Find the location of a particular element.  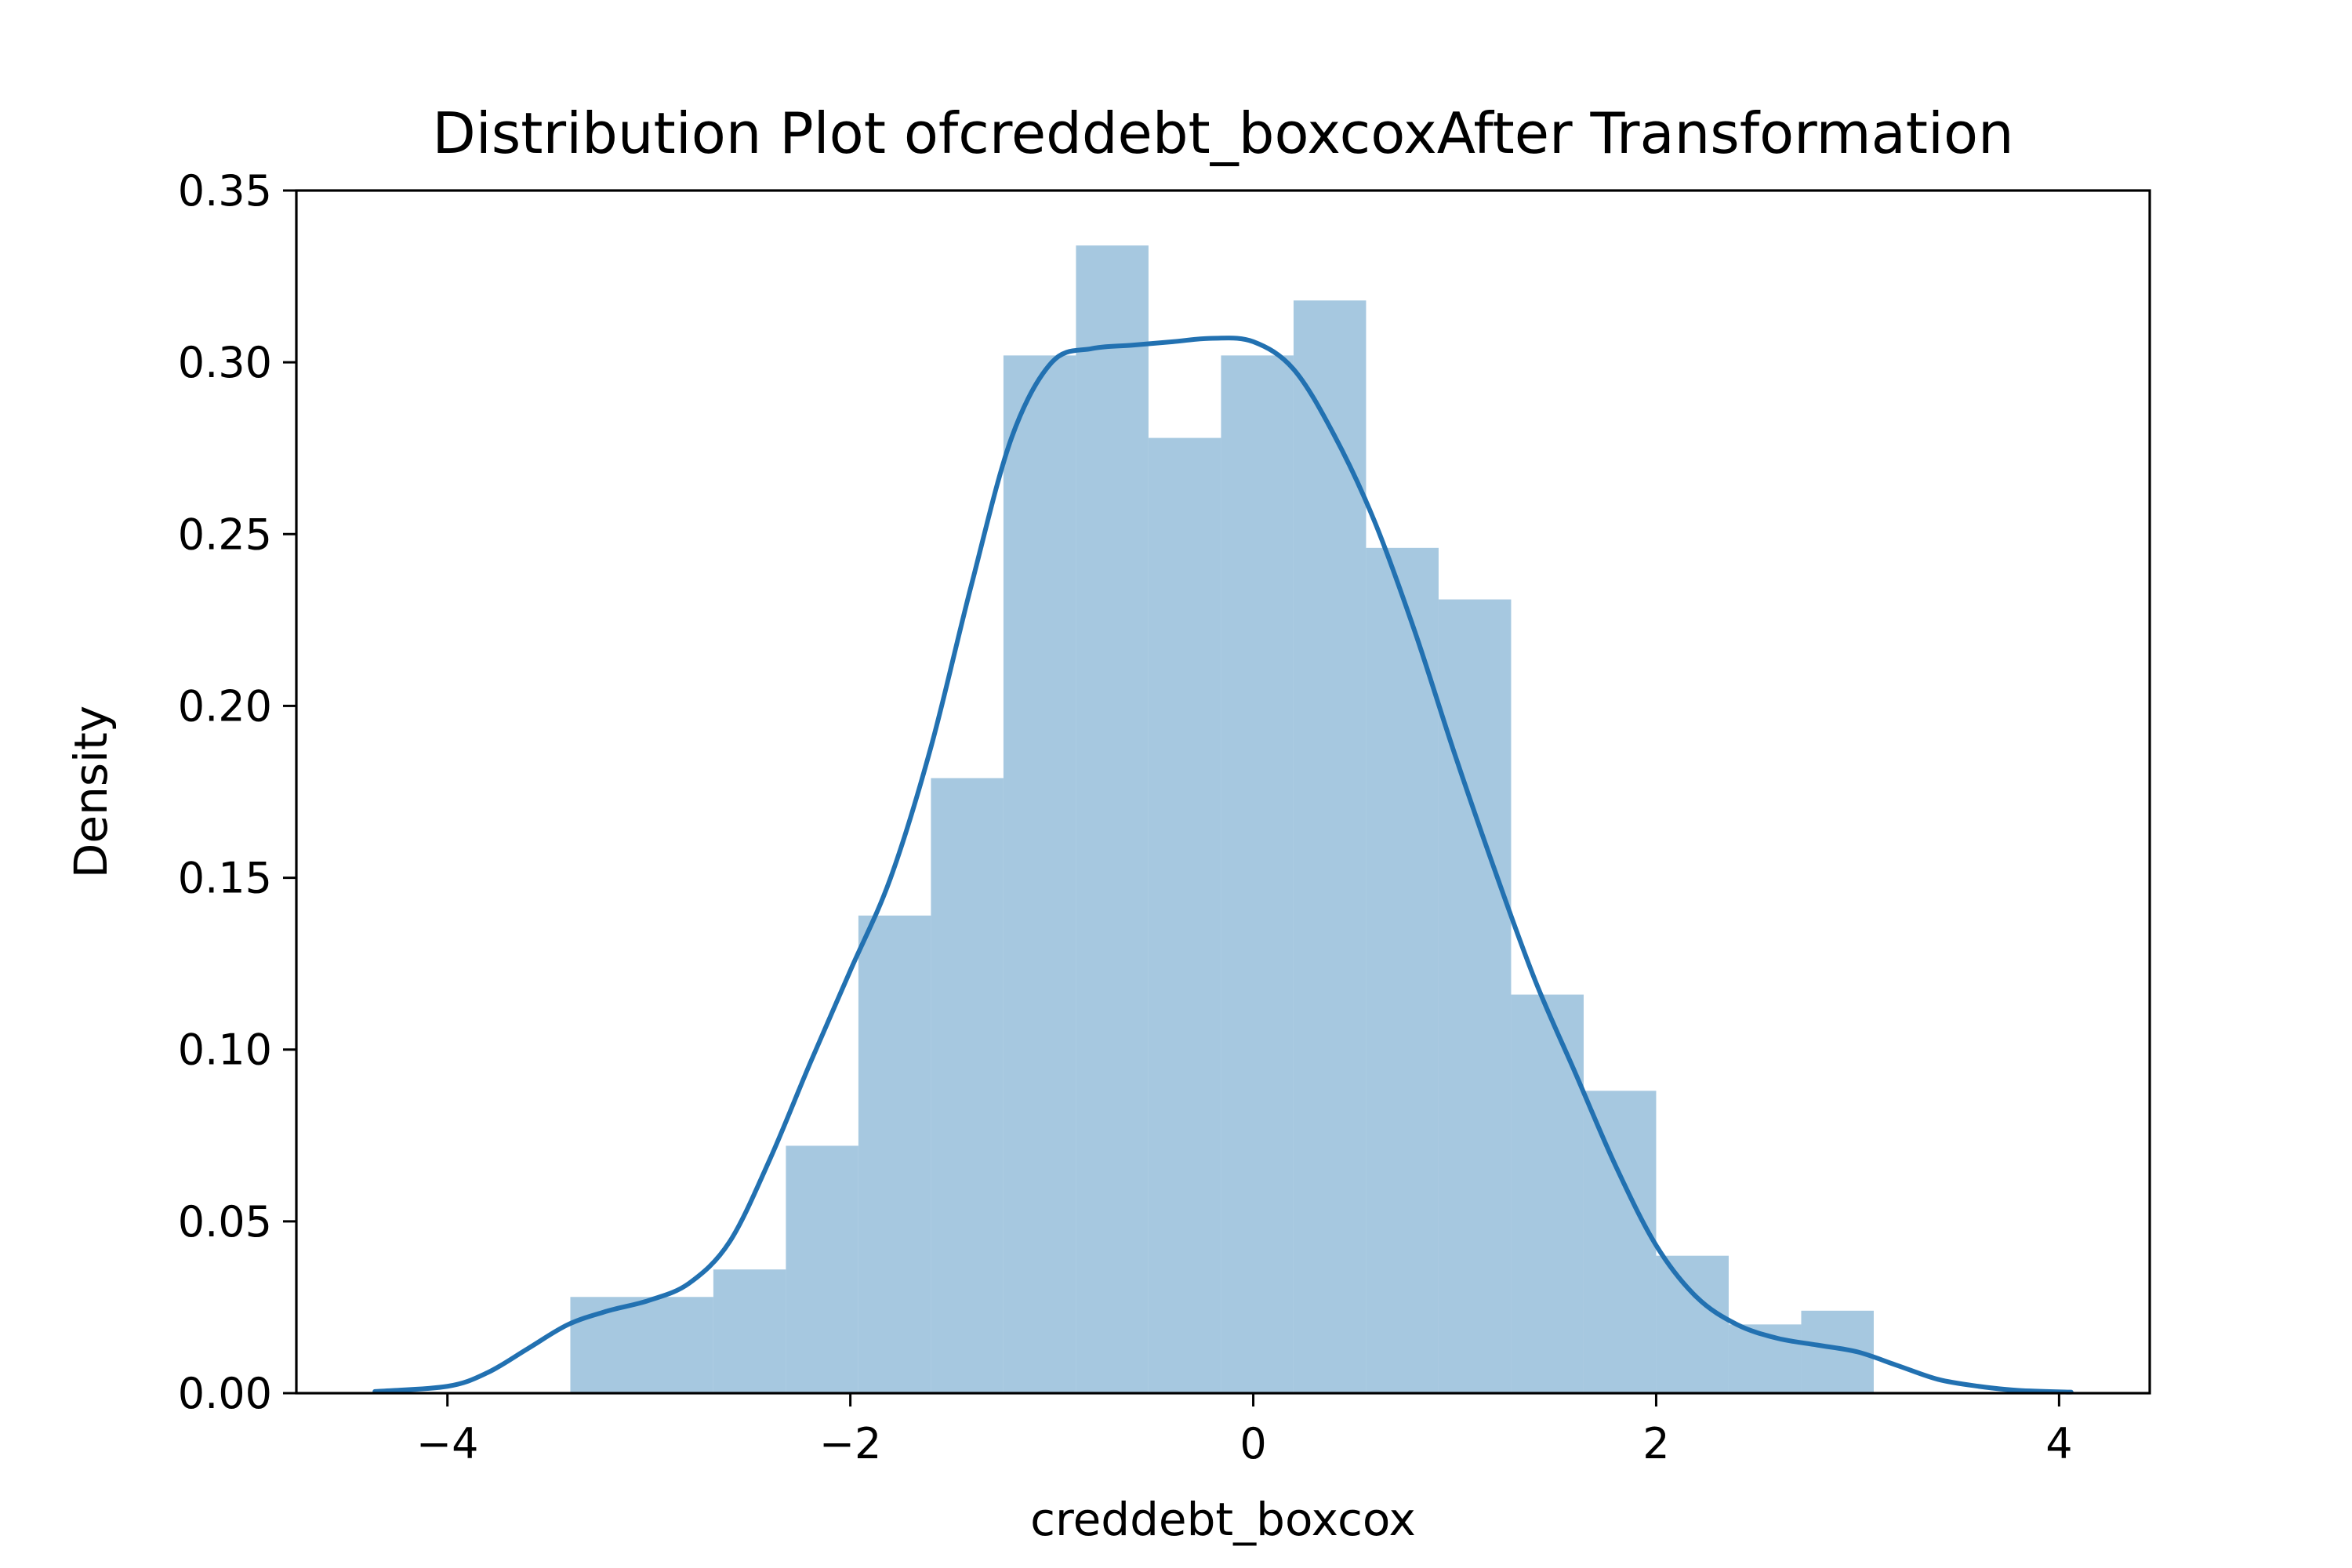

y-axis-ticks: 0.00 0.05 0.10 0.15 0.20 0.25 0.30 0.35 is located at coordinates (237, 792).